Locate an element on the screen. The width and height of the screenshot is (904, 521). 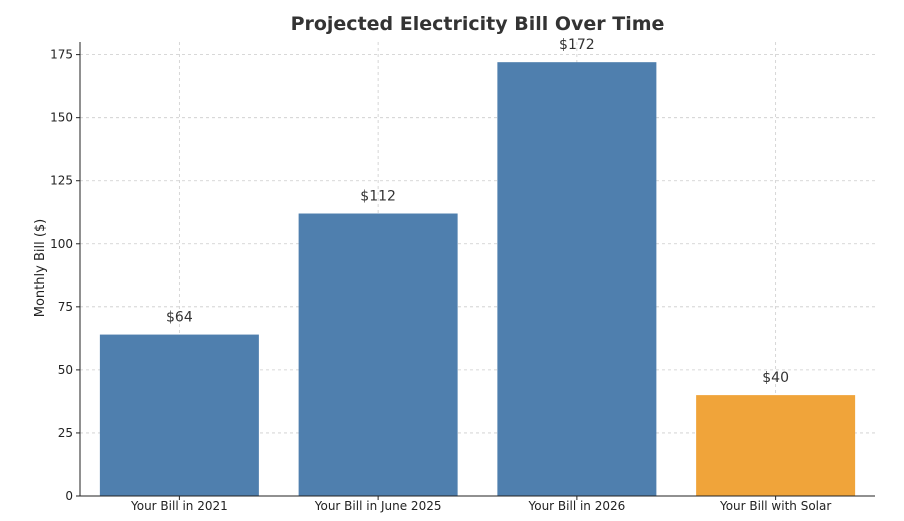
y-tick-label: 175 is located at coordinates (61, 55).